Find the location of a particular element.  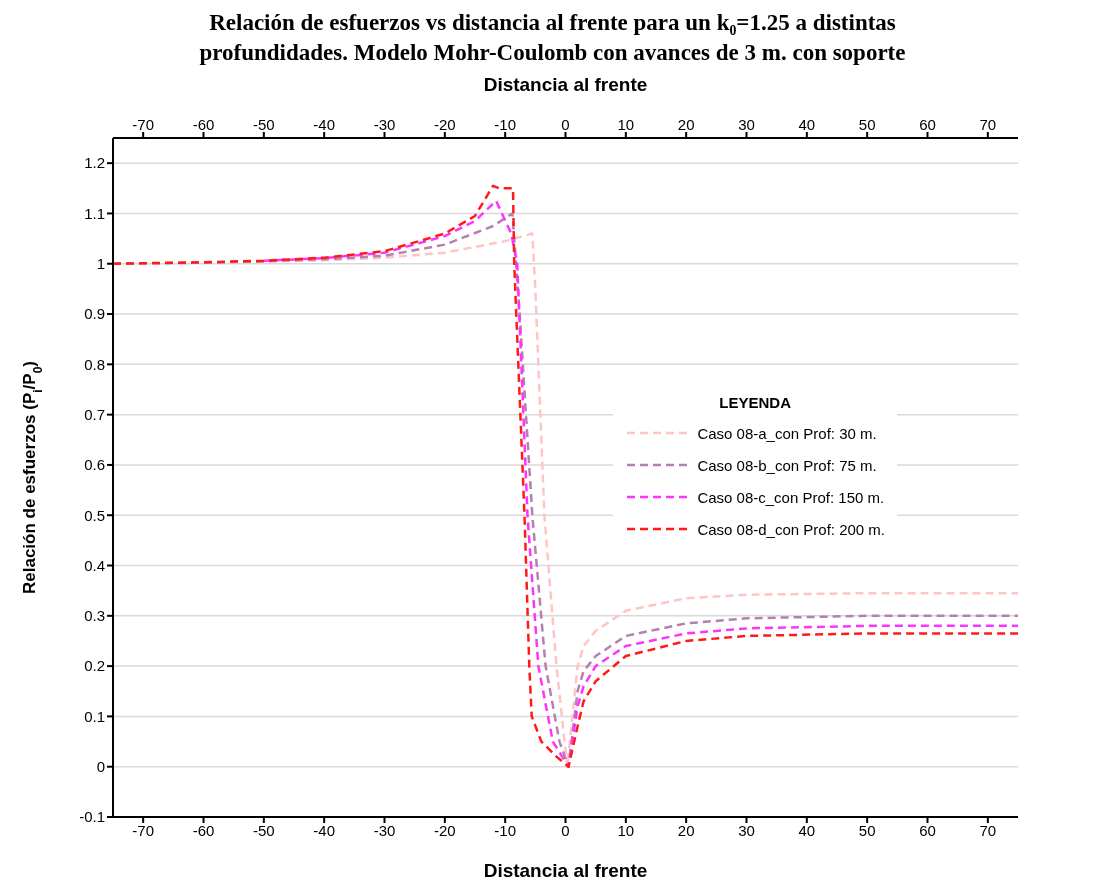

y-tick-label: 0.4 is located at coordinates (94, 565).